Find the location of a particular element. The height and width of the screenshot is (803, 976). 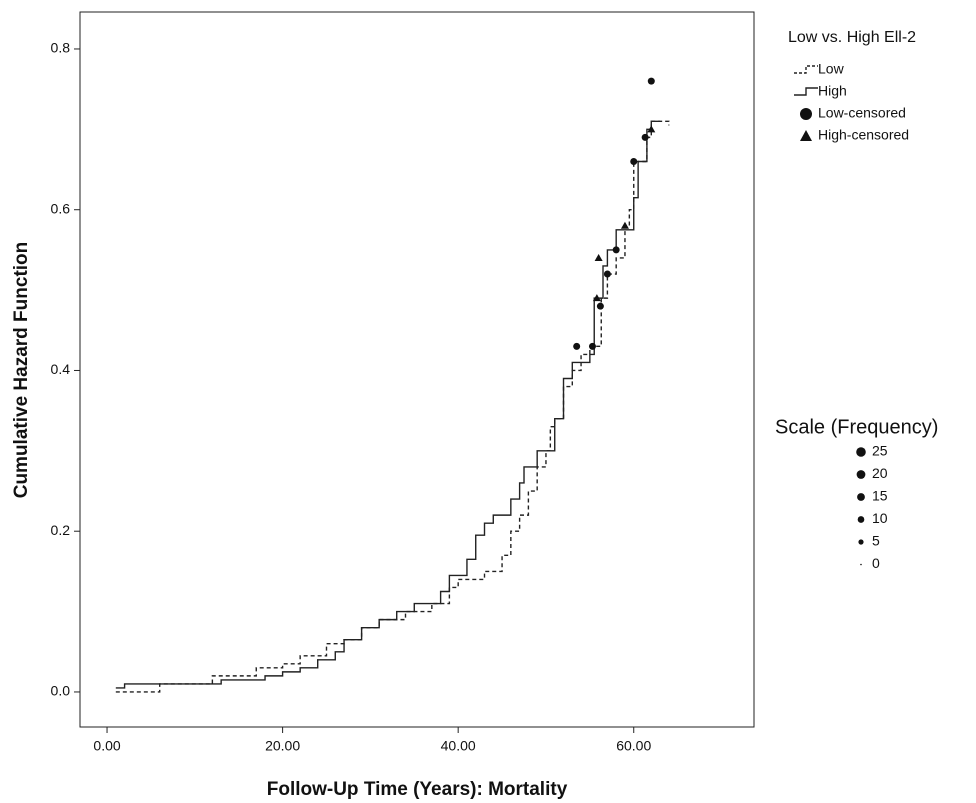

legend-label: High-censored is located at coordinates (863, 135).